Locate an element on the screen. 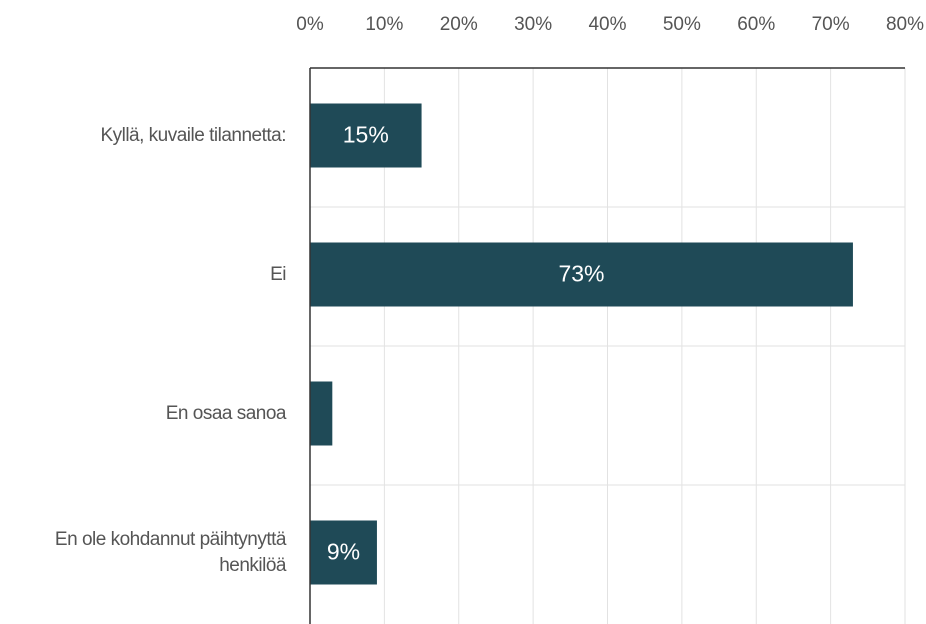 This screenshot has height=624, width=926. x-tick-label: 30% is located at coordinates (533, 24).